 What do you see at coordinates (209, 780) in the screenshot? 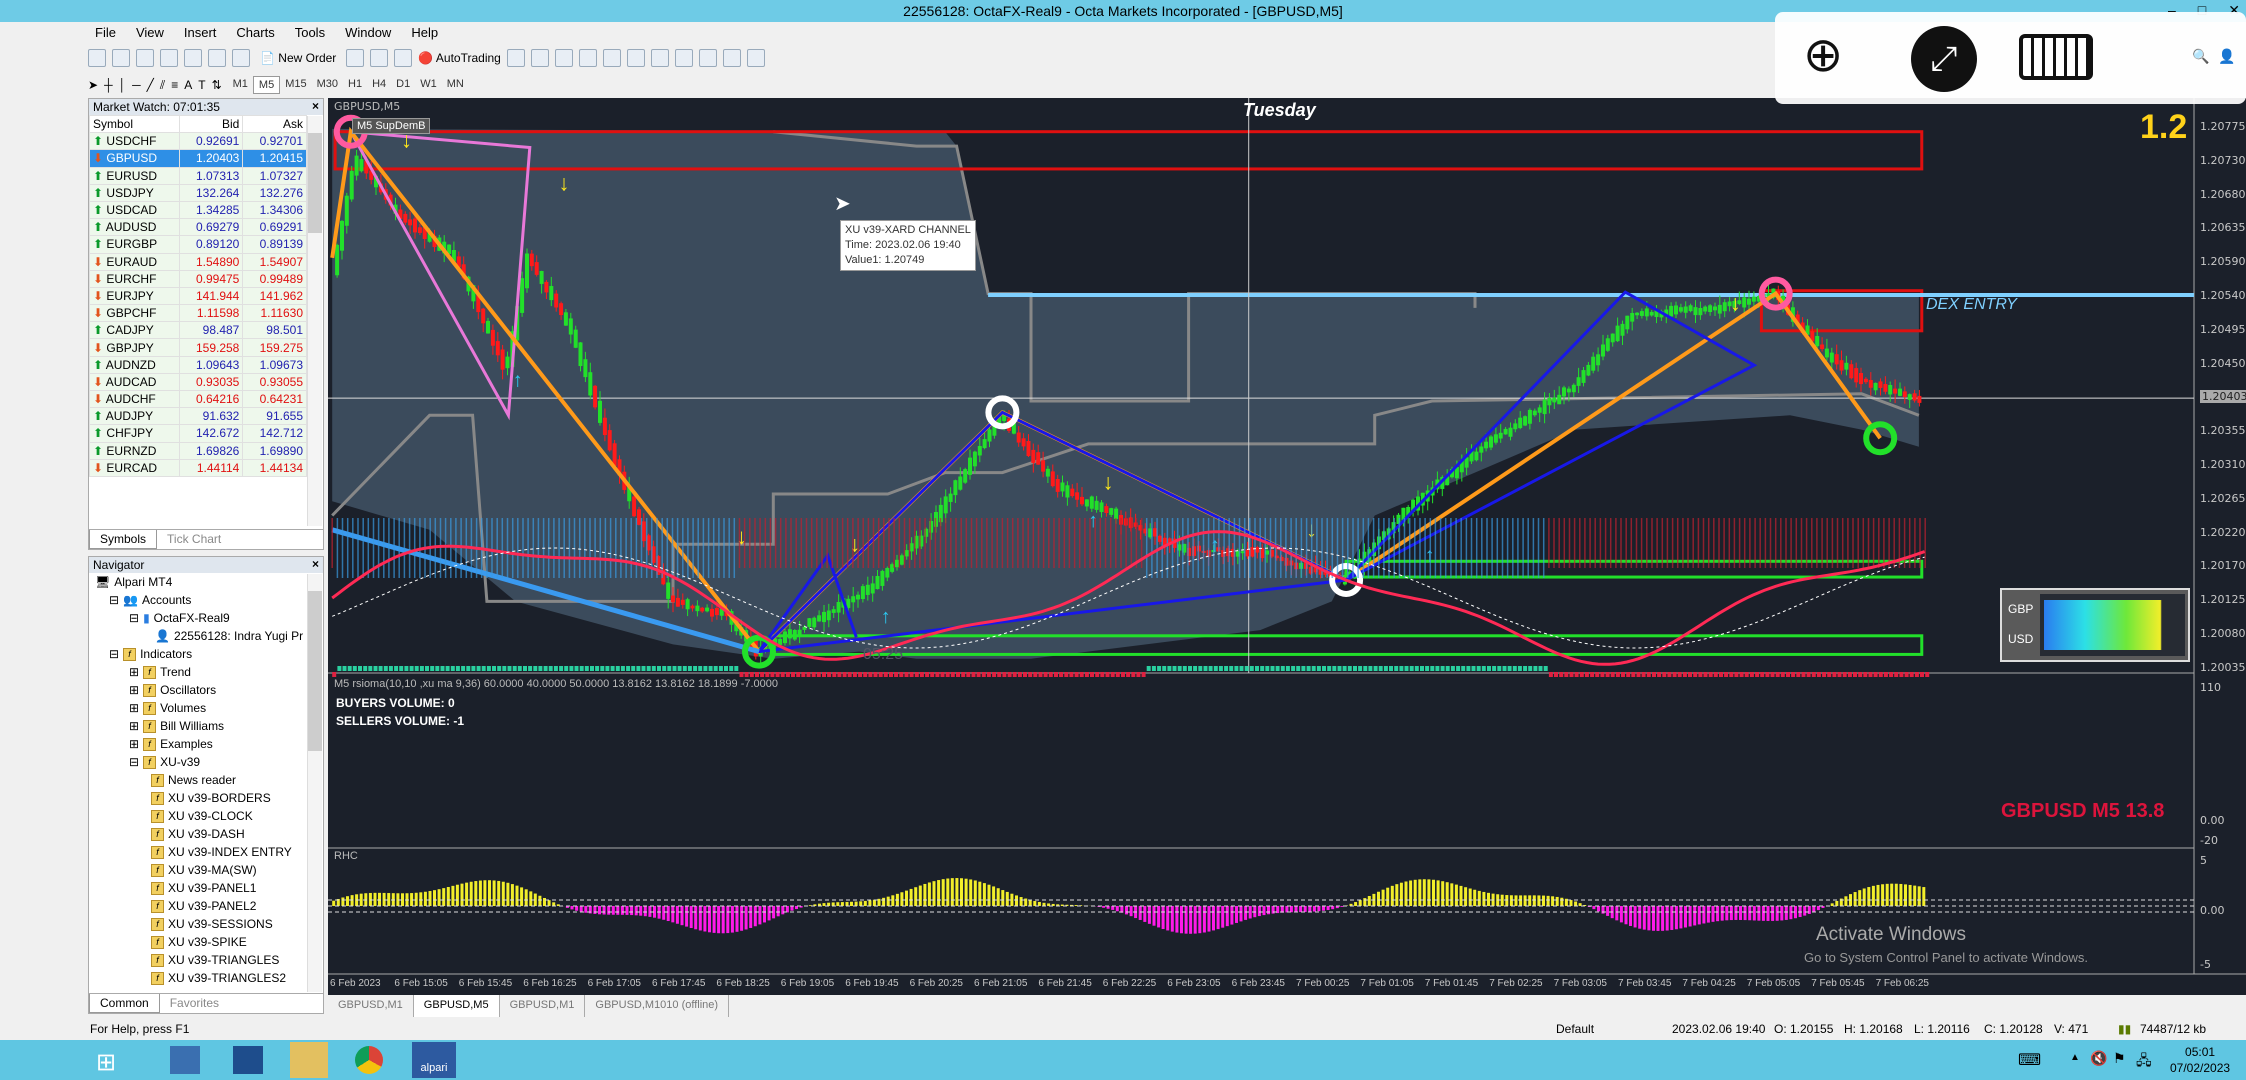
I see `indicator-item: f News reader` at bounding box center [209, 780].